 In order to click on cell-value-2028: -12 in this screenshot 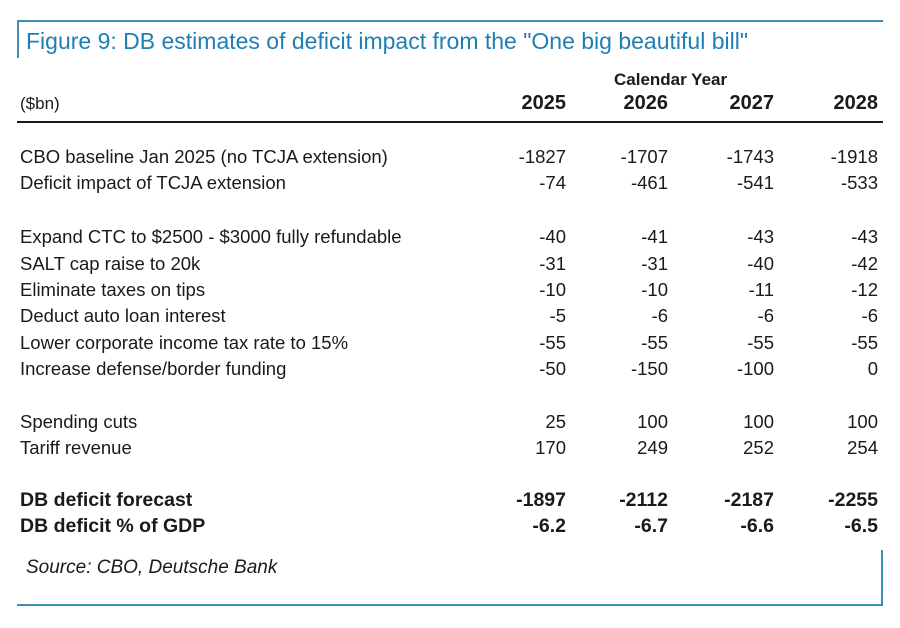, I will do `click(864, 289)`.